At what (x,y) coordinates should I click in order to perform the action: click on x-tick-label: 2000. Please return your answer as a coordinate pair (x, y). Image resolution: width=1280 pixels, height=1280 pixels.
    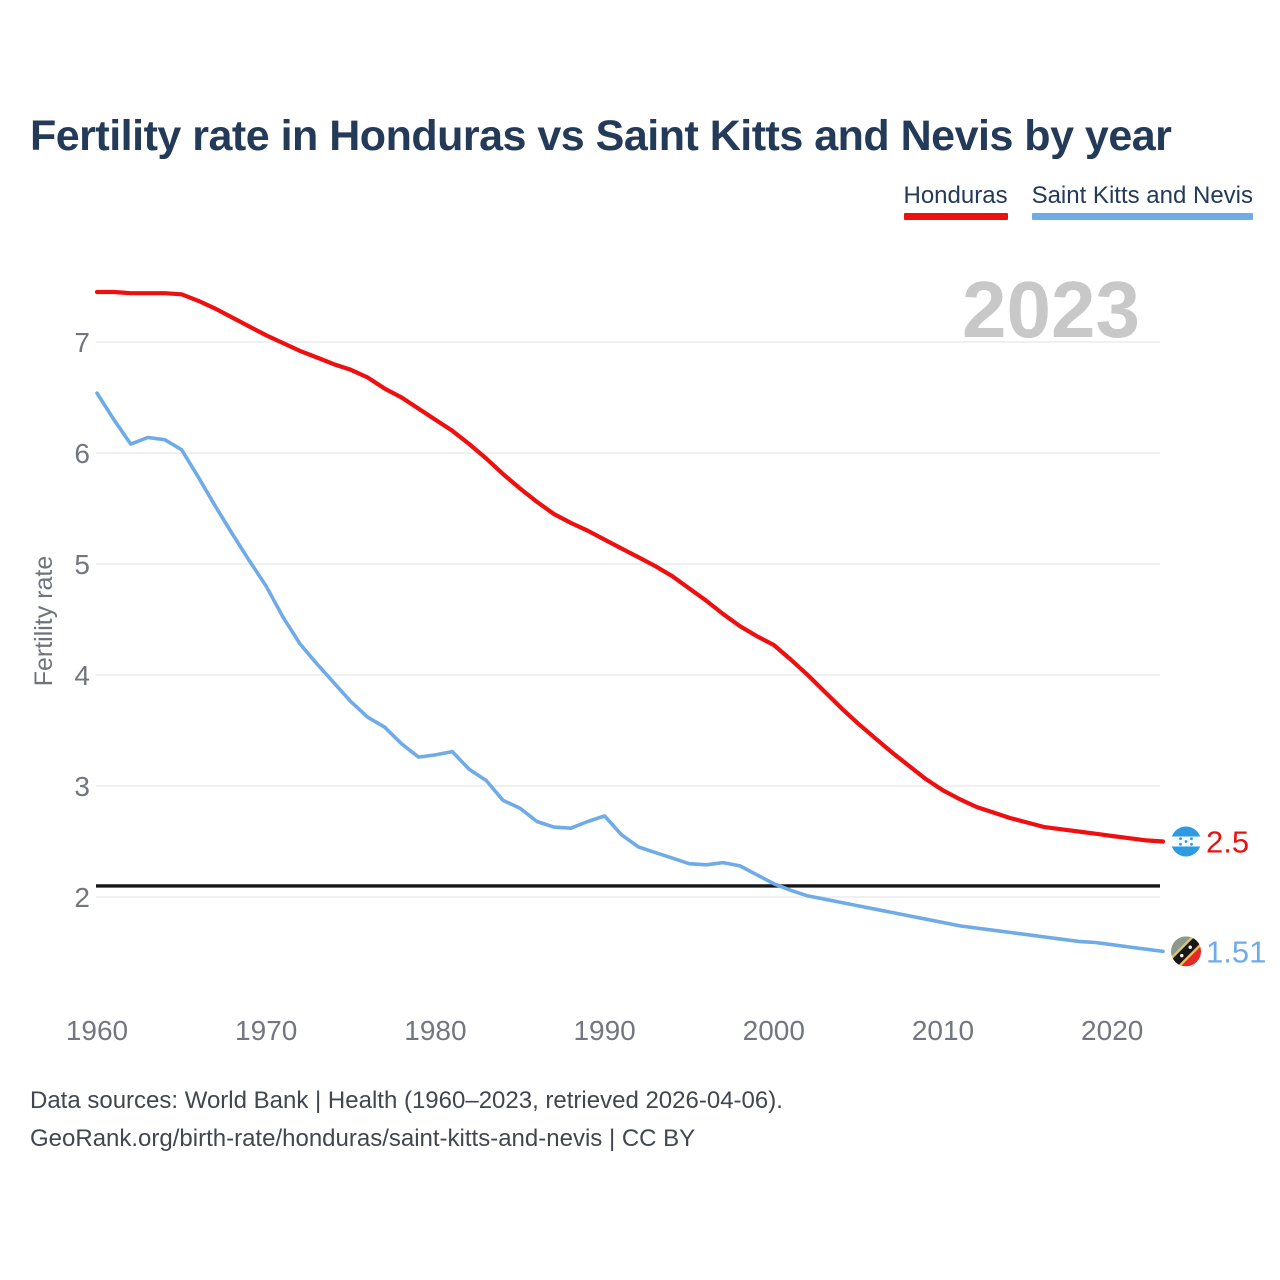
    Looking at the image, I should click on (774, 1030).